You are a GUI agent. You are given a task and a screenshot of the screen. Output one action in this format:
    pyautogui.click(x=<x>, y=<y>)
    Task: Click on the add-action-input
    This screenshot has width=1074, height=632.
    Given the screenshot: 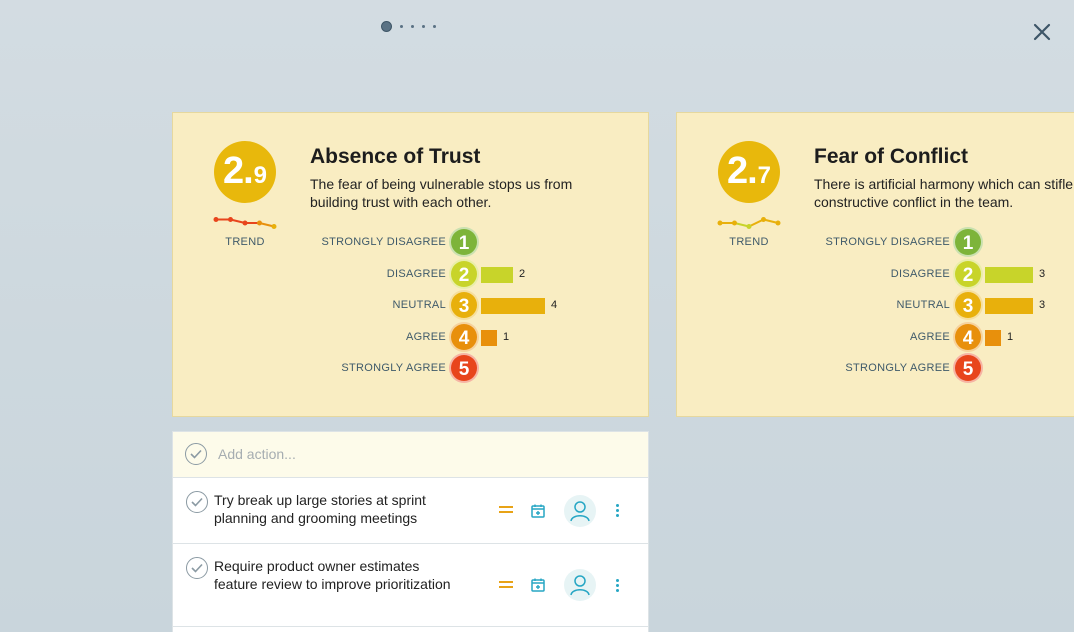 What is the action you would take?
    pyautogui.click(x=408, y=454)
    